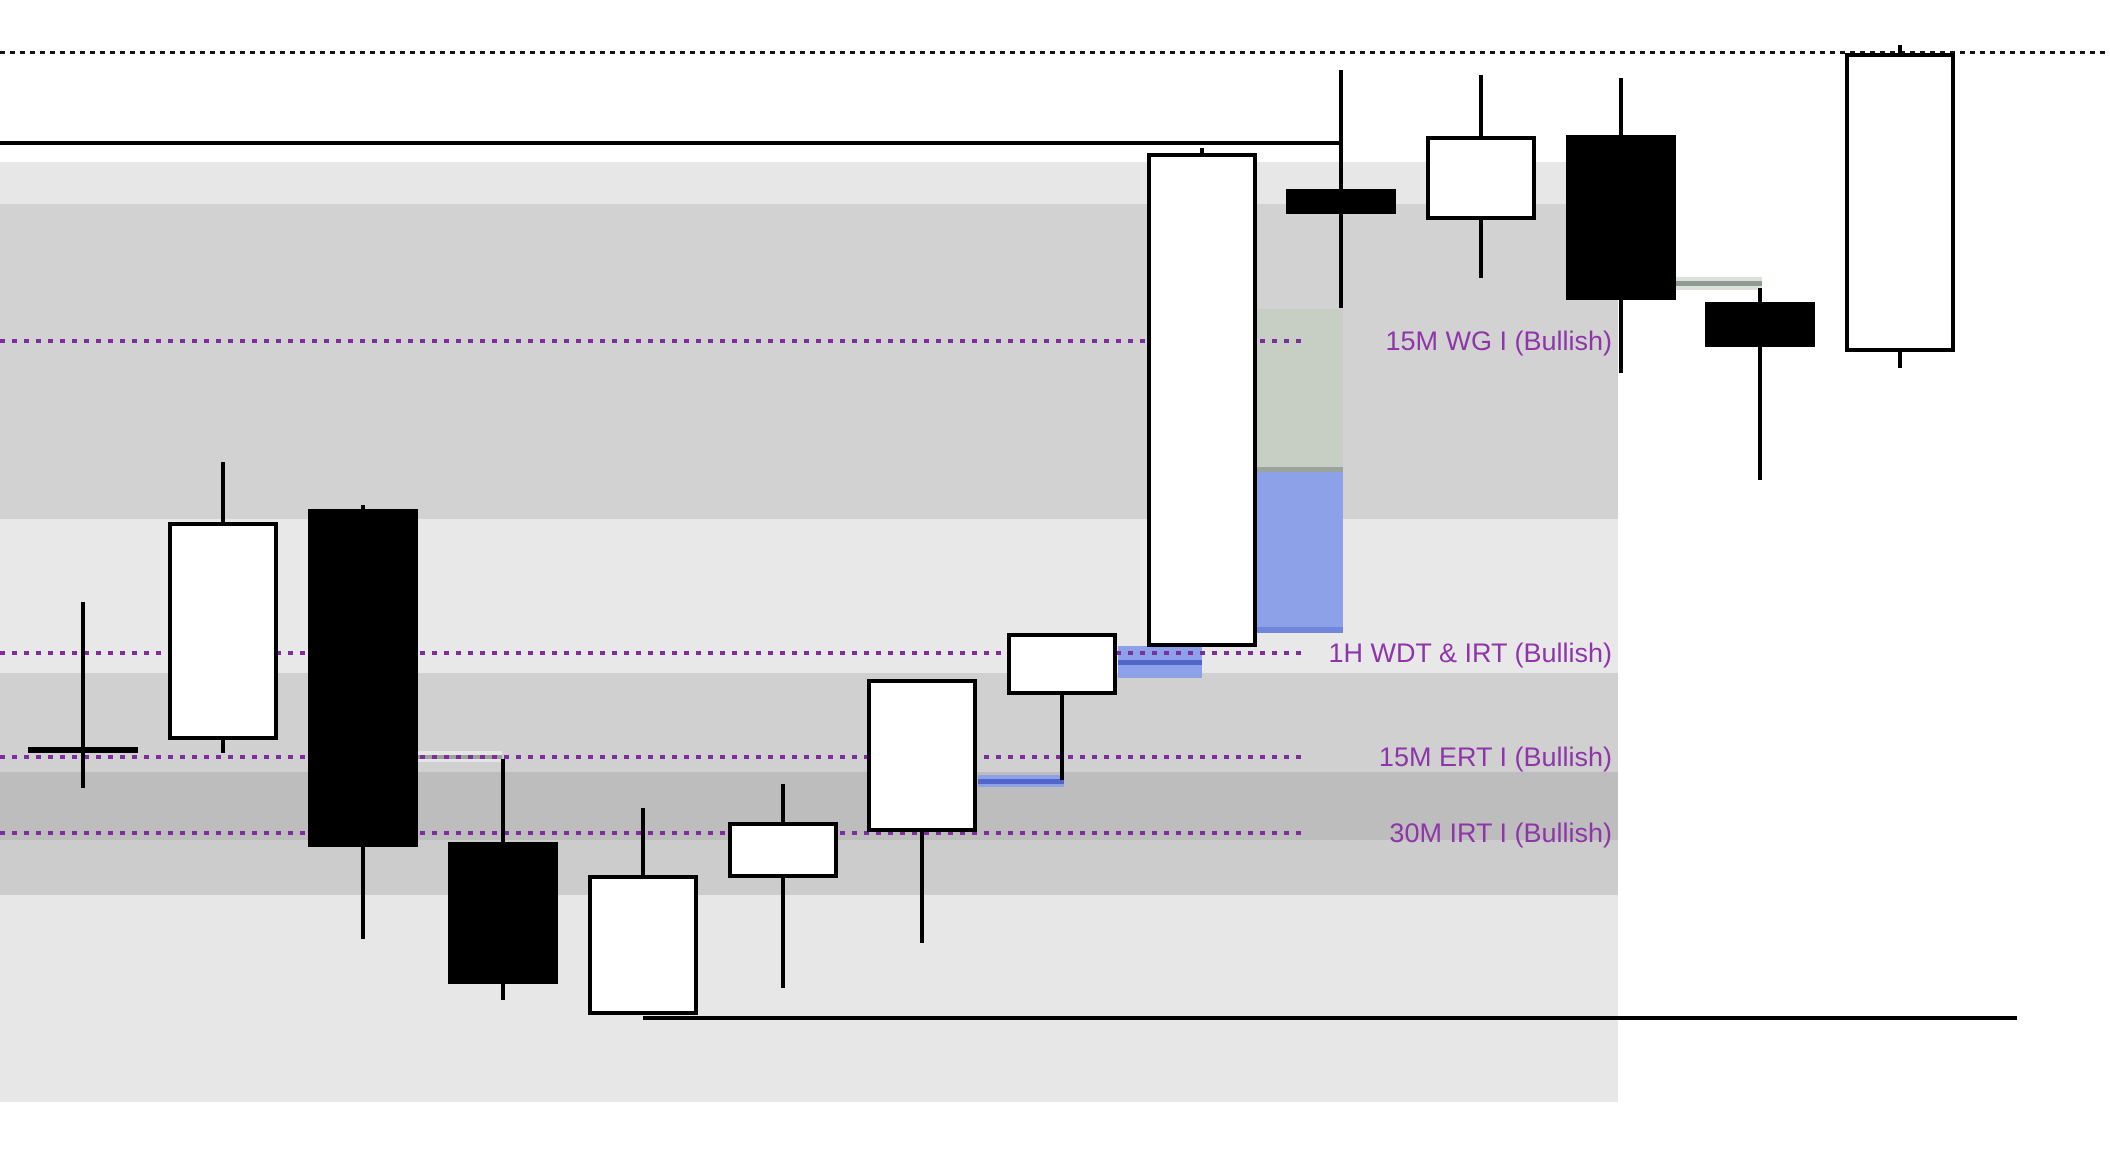 The height and width of the screenshot is (1156, 2110). I want to click on background-band, so click(809, 998).